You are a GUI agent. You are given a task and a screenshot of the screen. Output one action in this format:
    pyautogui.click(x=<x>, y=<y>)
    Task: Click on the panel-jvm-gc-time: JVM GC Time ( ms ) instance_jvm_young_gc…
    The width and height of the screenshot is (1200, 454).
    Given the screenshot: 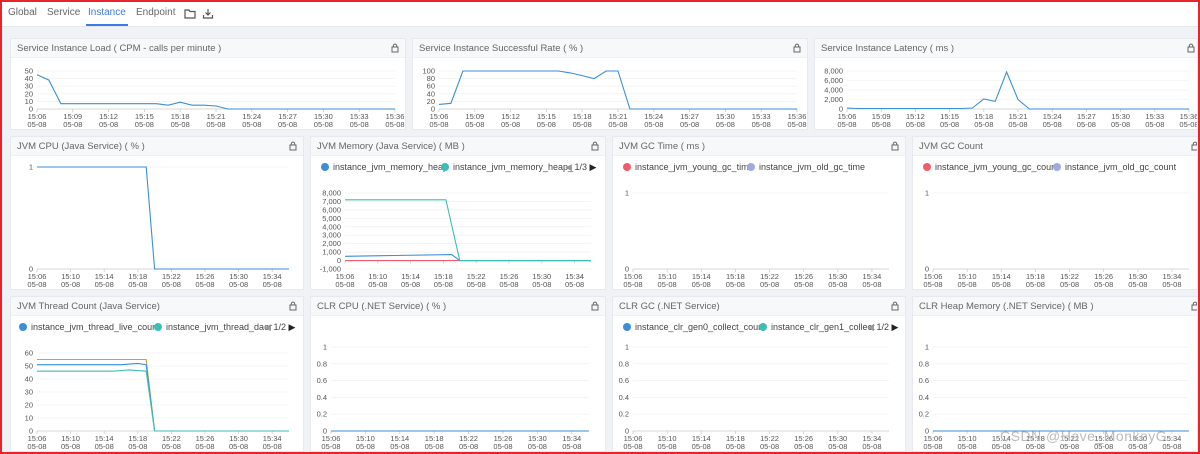 What is the action you would take?
    pyautogui.click(x=759, y=213)
    